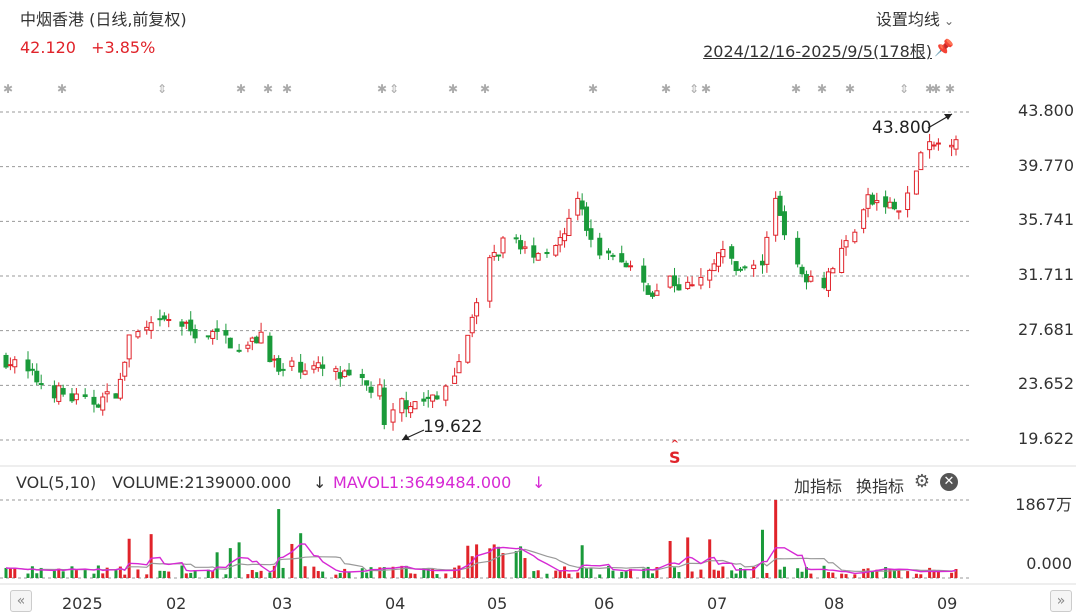 The width and height of the screenshot is (1076, 614). What do you see at coordinates (949, 482) in the screenshot?
I see `close-icon: ✕` at bounding box center [949, 482].